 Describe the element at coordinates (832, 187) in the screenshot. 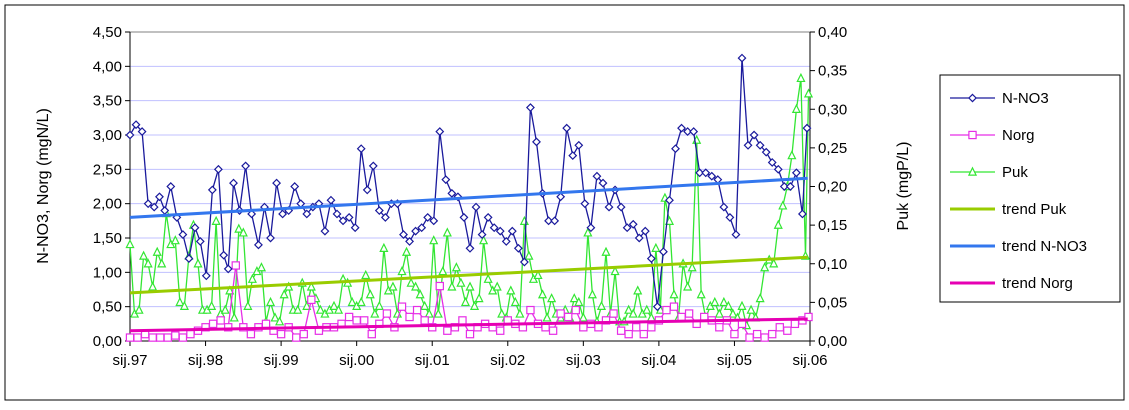

I see `y-right-tick-label: 0,20` at that location.